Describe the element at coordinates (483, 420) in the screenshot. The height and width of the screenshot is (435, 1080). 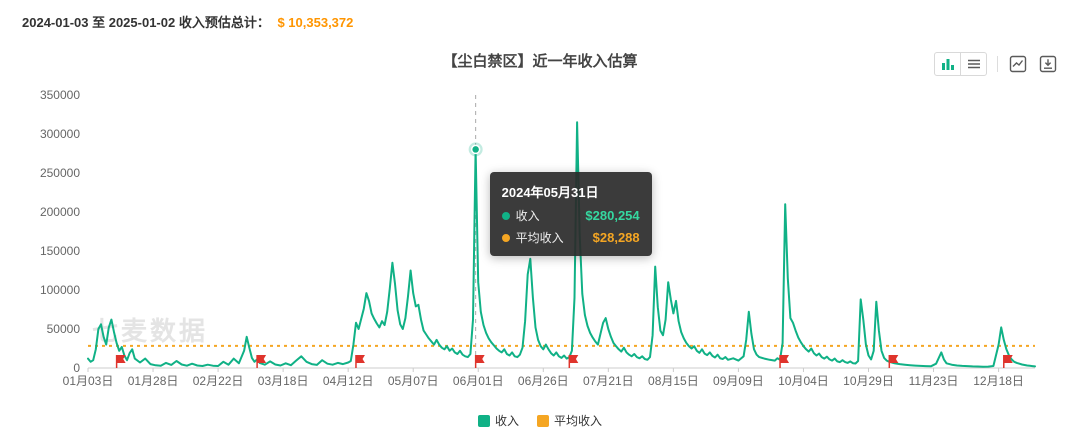
I see `revenue-legend-swatch-icon` at that location.